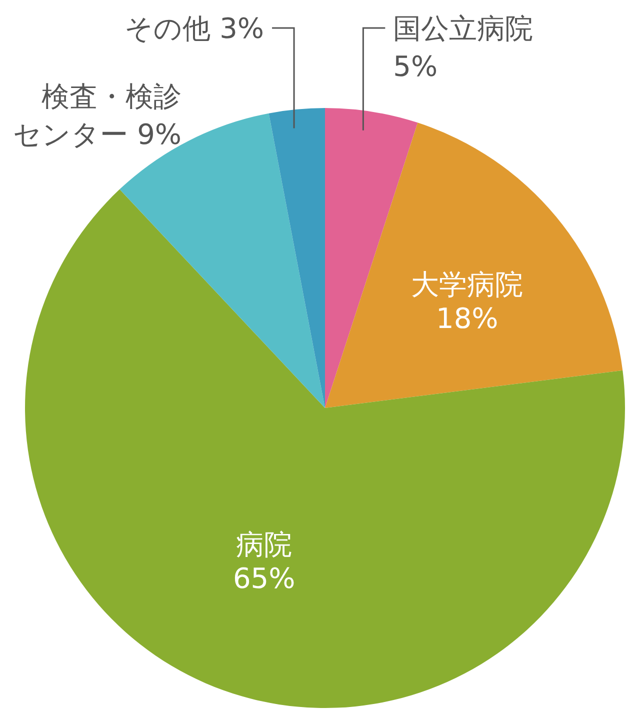 This screenshot has height=715, width=641. What do you see at coordinates (194, 28) in the screenshot?
I see `slice-label: その他 3%` at bounding box center [194, 28].